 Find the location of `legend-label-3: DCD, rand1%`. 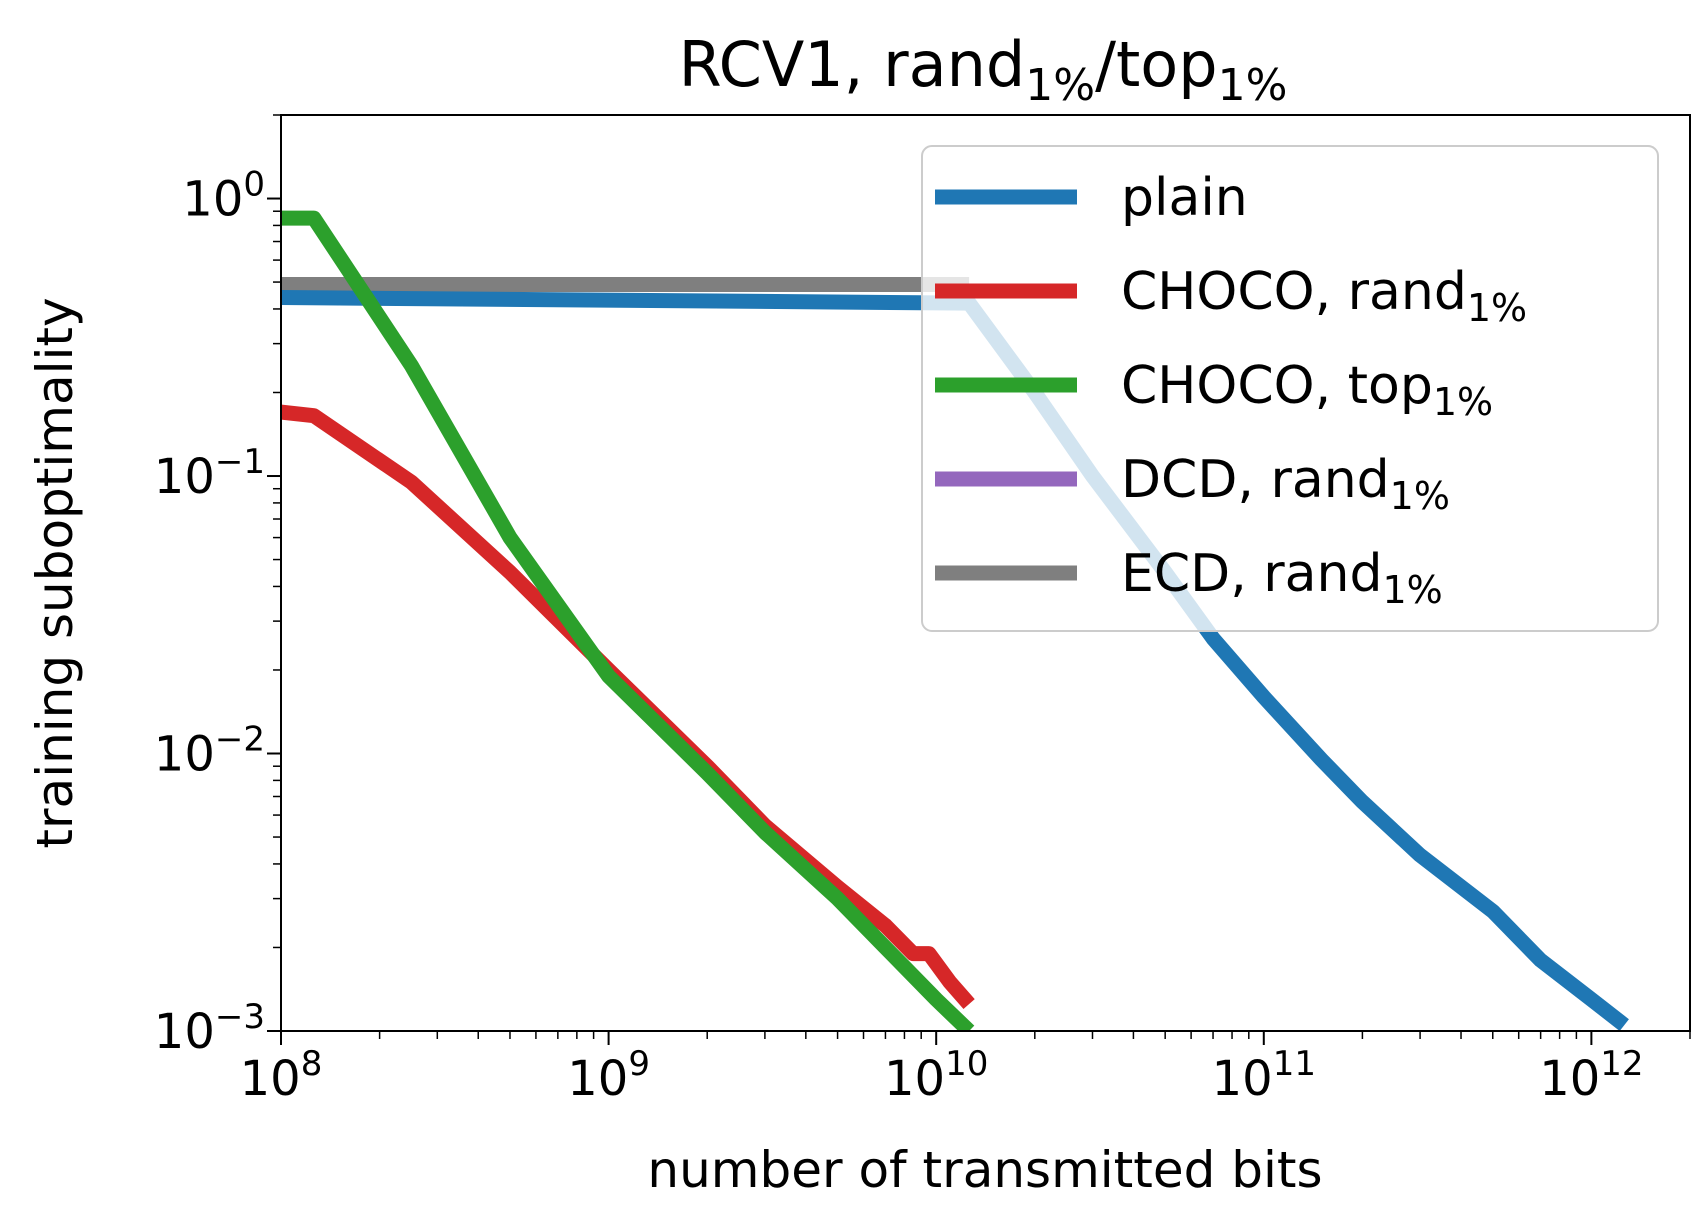

legend-label-3: DCD, rand1% is located at coordinates (1285, 484).